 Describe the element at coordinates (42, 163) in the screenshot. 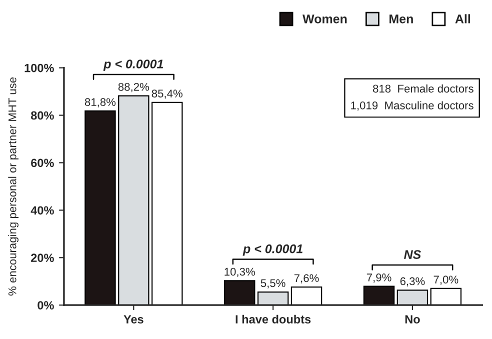

I see `y-tick-label: 60%` at that location.